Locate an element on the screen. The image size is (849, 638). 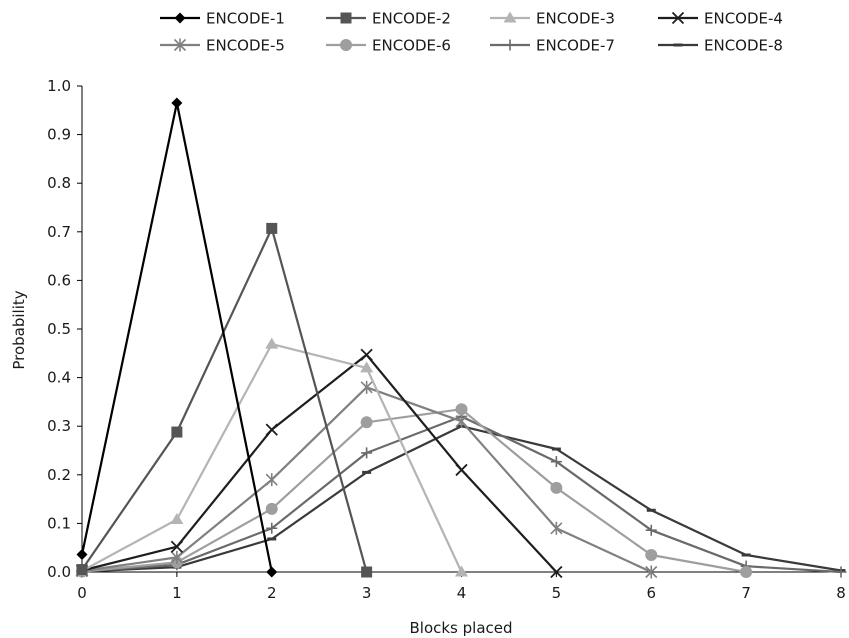
x-tick-label: 4 is located at coordinates (462, 593).